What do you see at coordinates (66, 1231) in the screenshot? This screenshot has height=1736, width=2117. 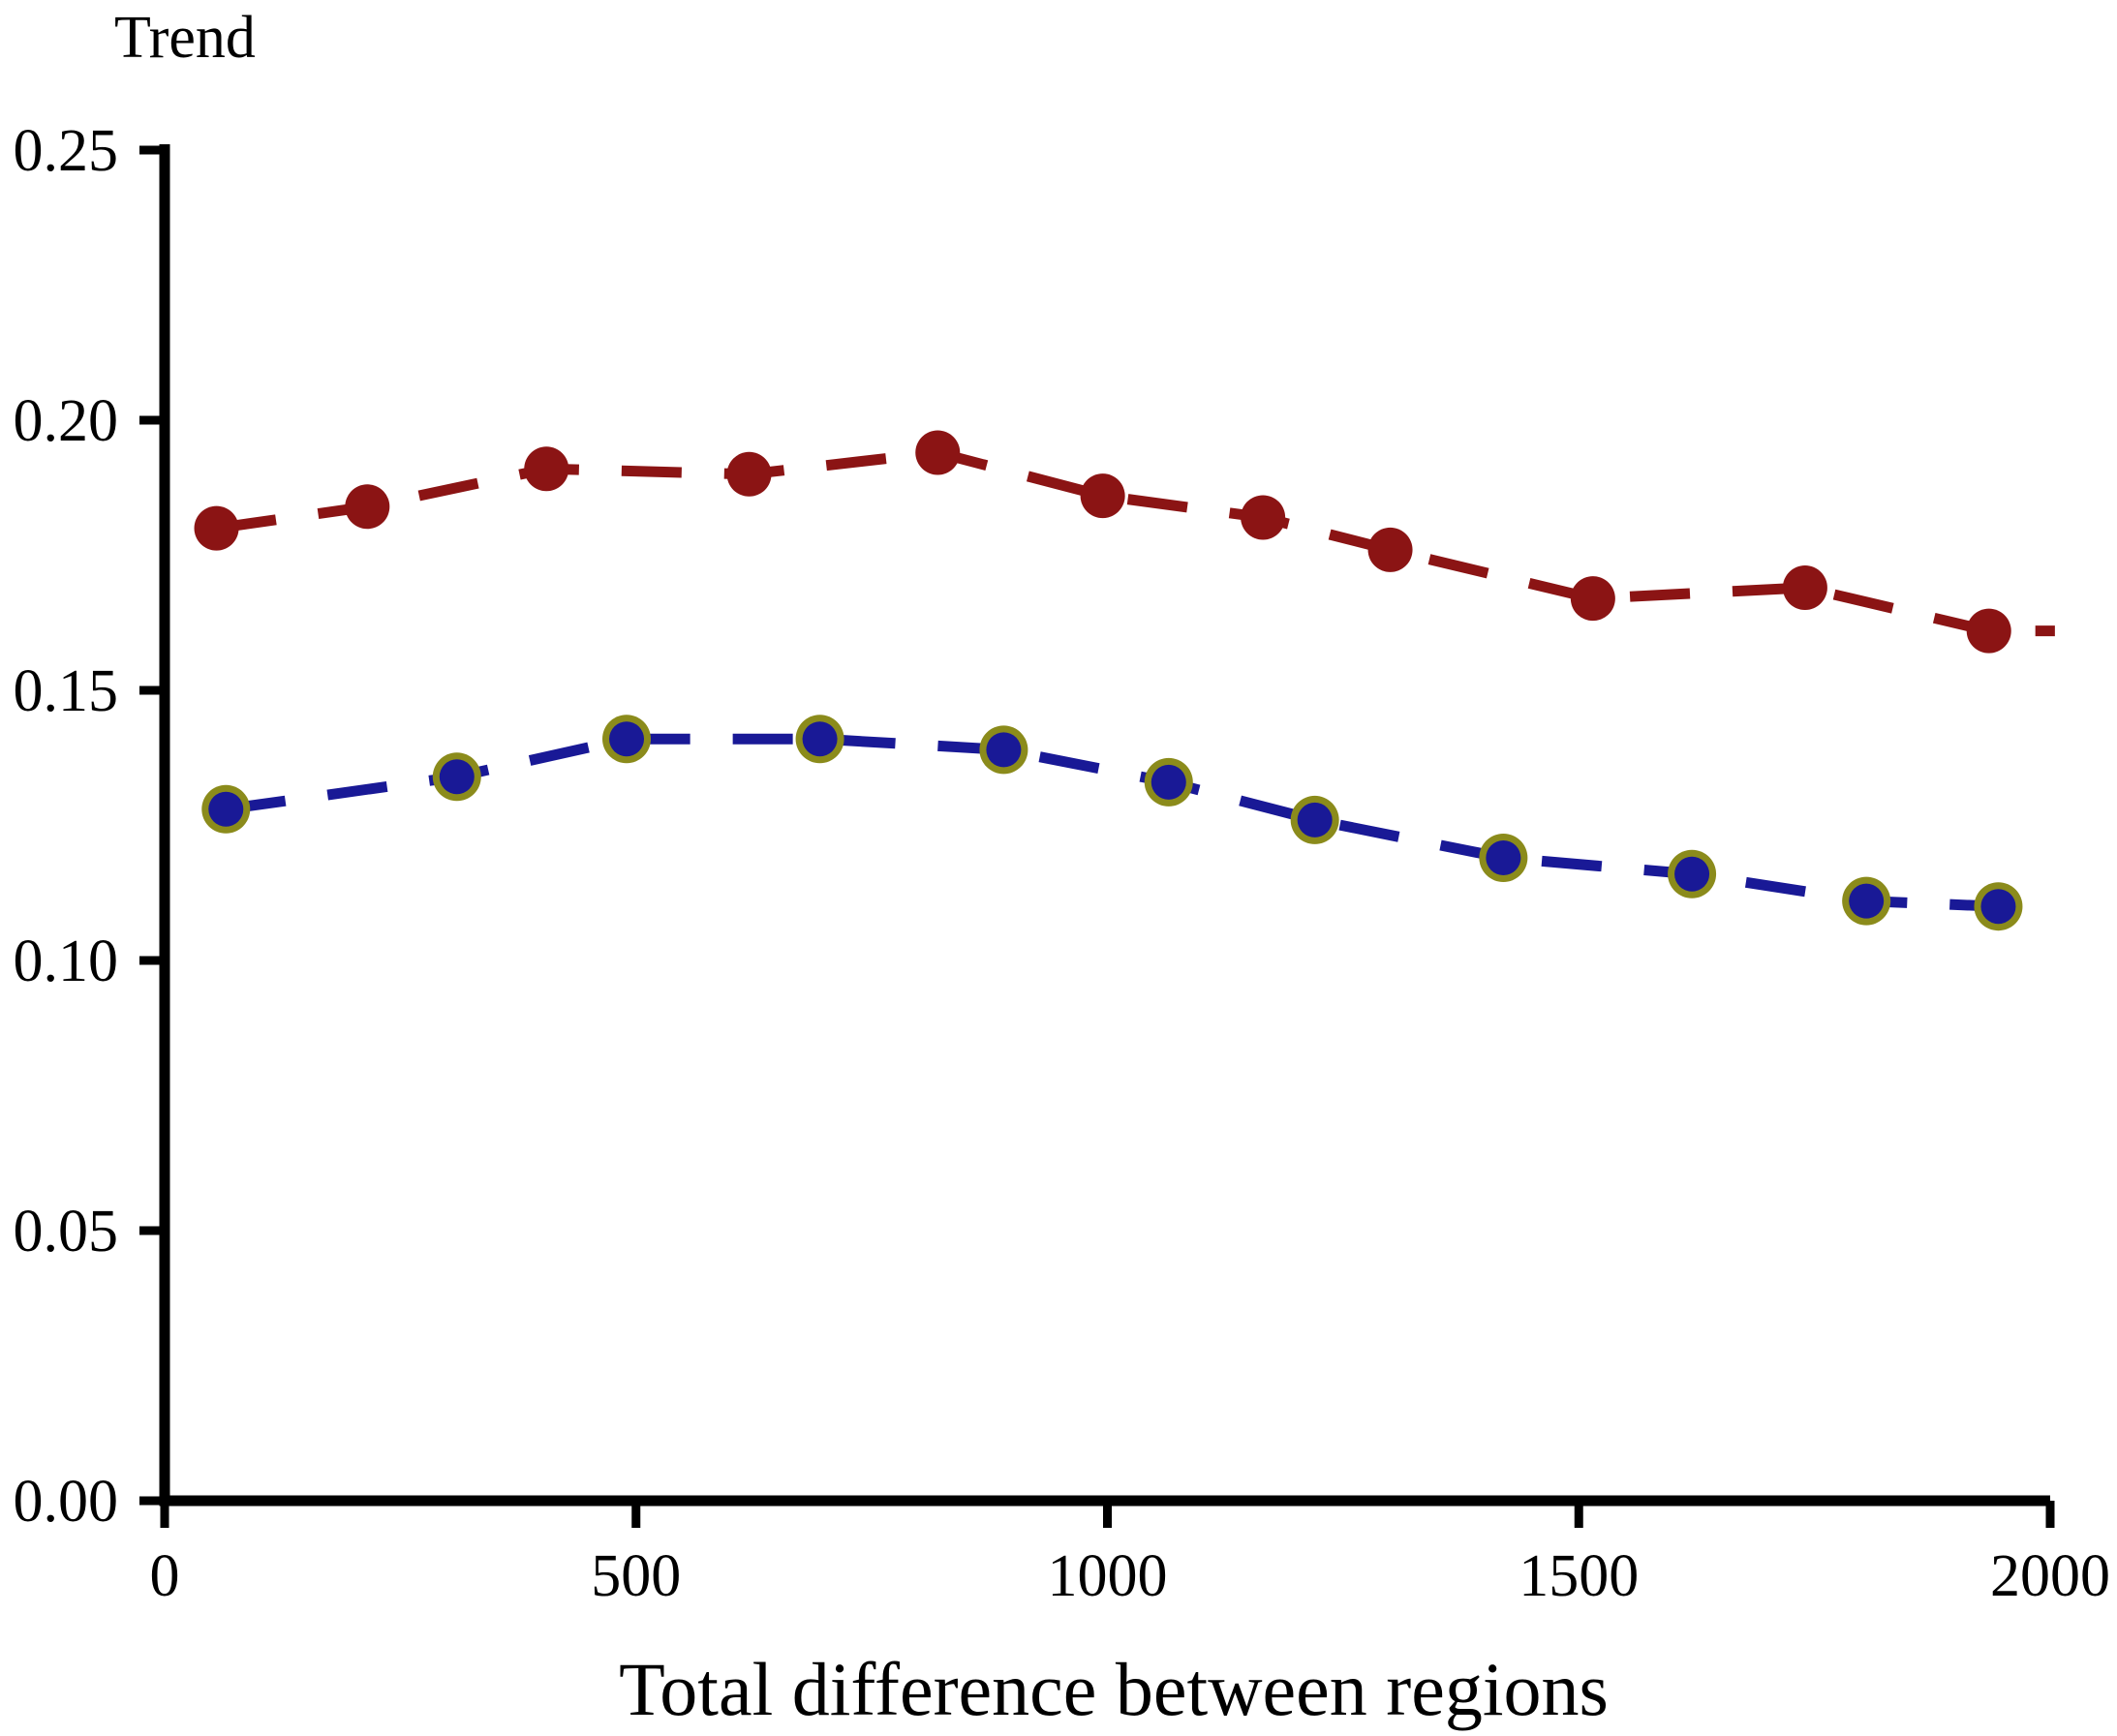 I see `y-tick-label: 0.05` at bounding box center [66, 1231].